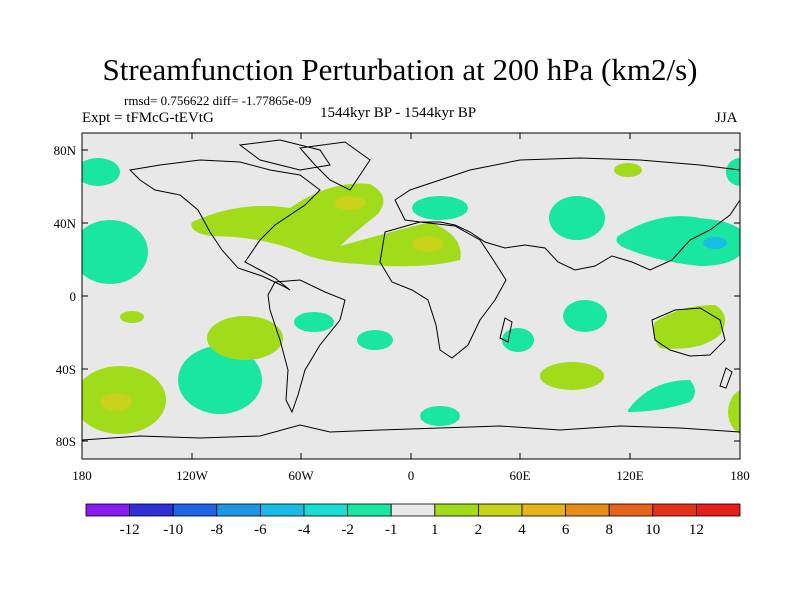  What do you see at coordinates (413, 520) in the screenshot?
I see `colorbar: -12 -10 -8 -6 -4 -2 -1 1 2 4 6 8 10 12` at bounding box center [413, 520].